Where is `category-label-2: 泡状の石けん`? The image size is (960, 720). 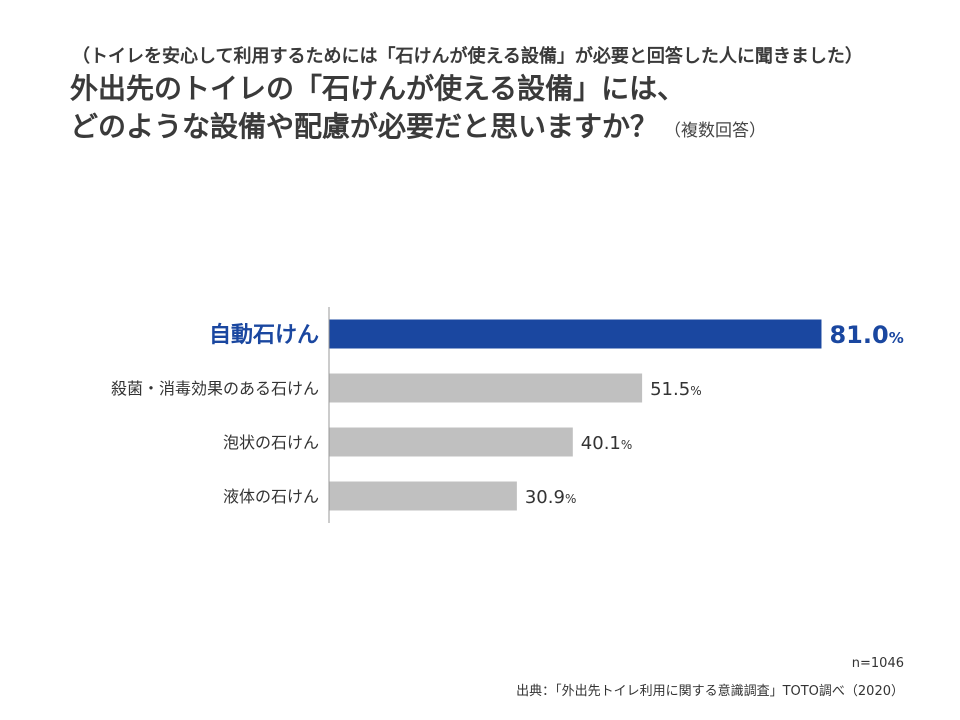
category-label-2: 泡状の石けん is located at coordinates (271, 442).